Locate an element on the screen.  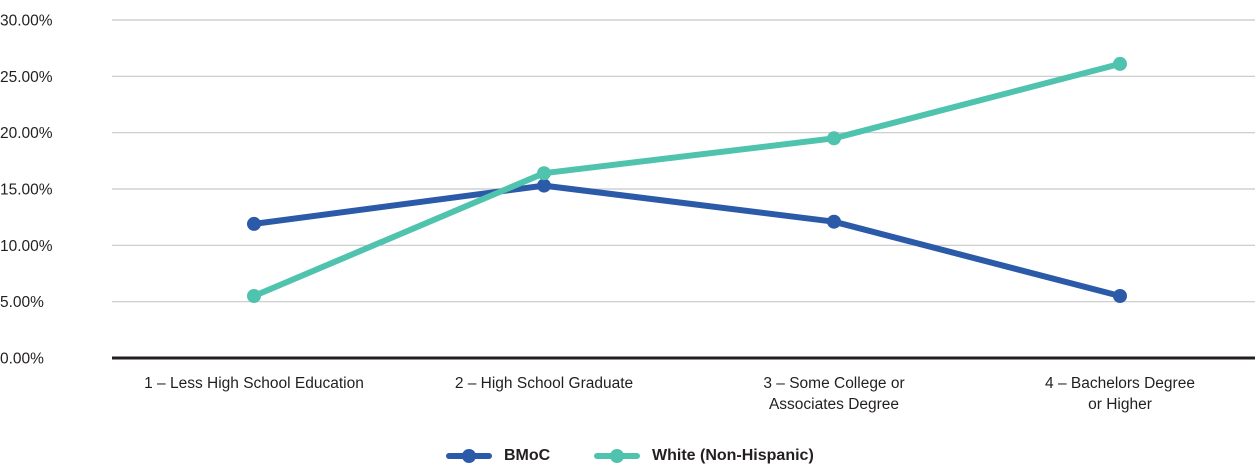
legend-swatch-white-icon is located at coordinates (617, 456).